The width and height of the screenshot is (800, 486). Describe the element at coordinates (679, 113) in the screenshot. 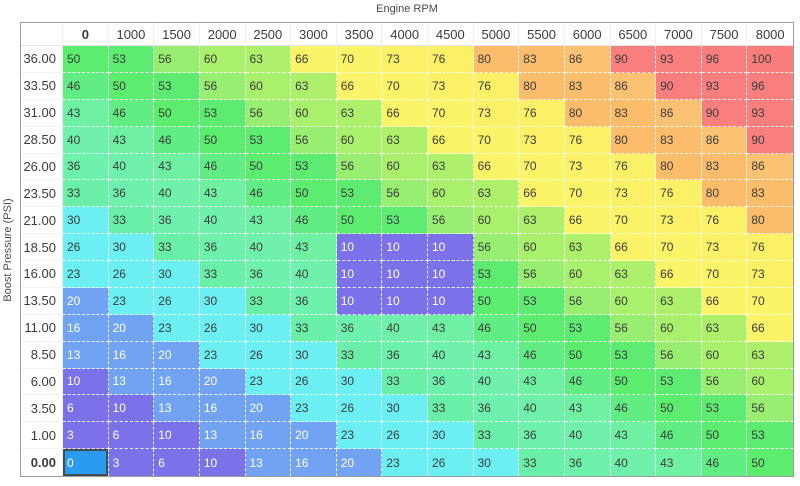

I see `table-cell: 86` at that location.